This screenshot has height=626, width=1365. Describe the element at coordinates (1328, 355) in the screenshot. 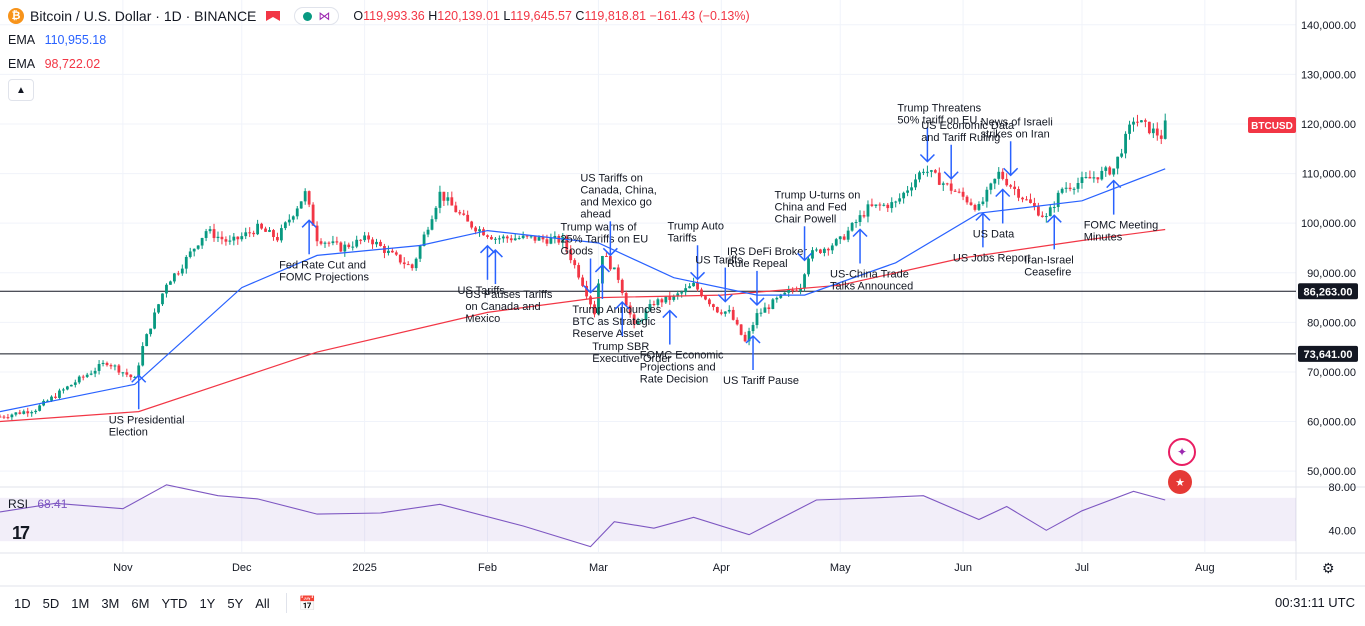

I see `line2-price-tag: 73,641.00` at that location.